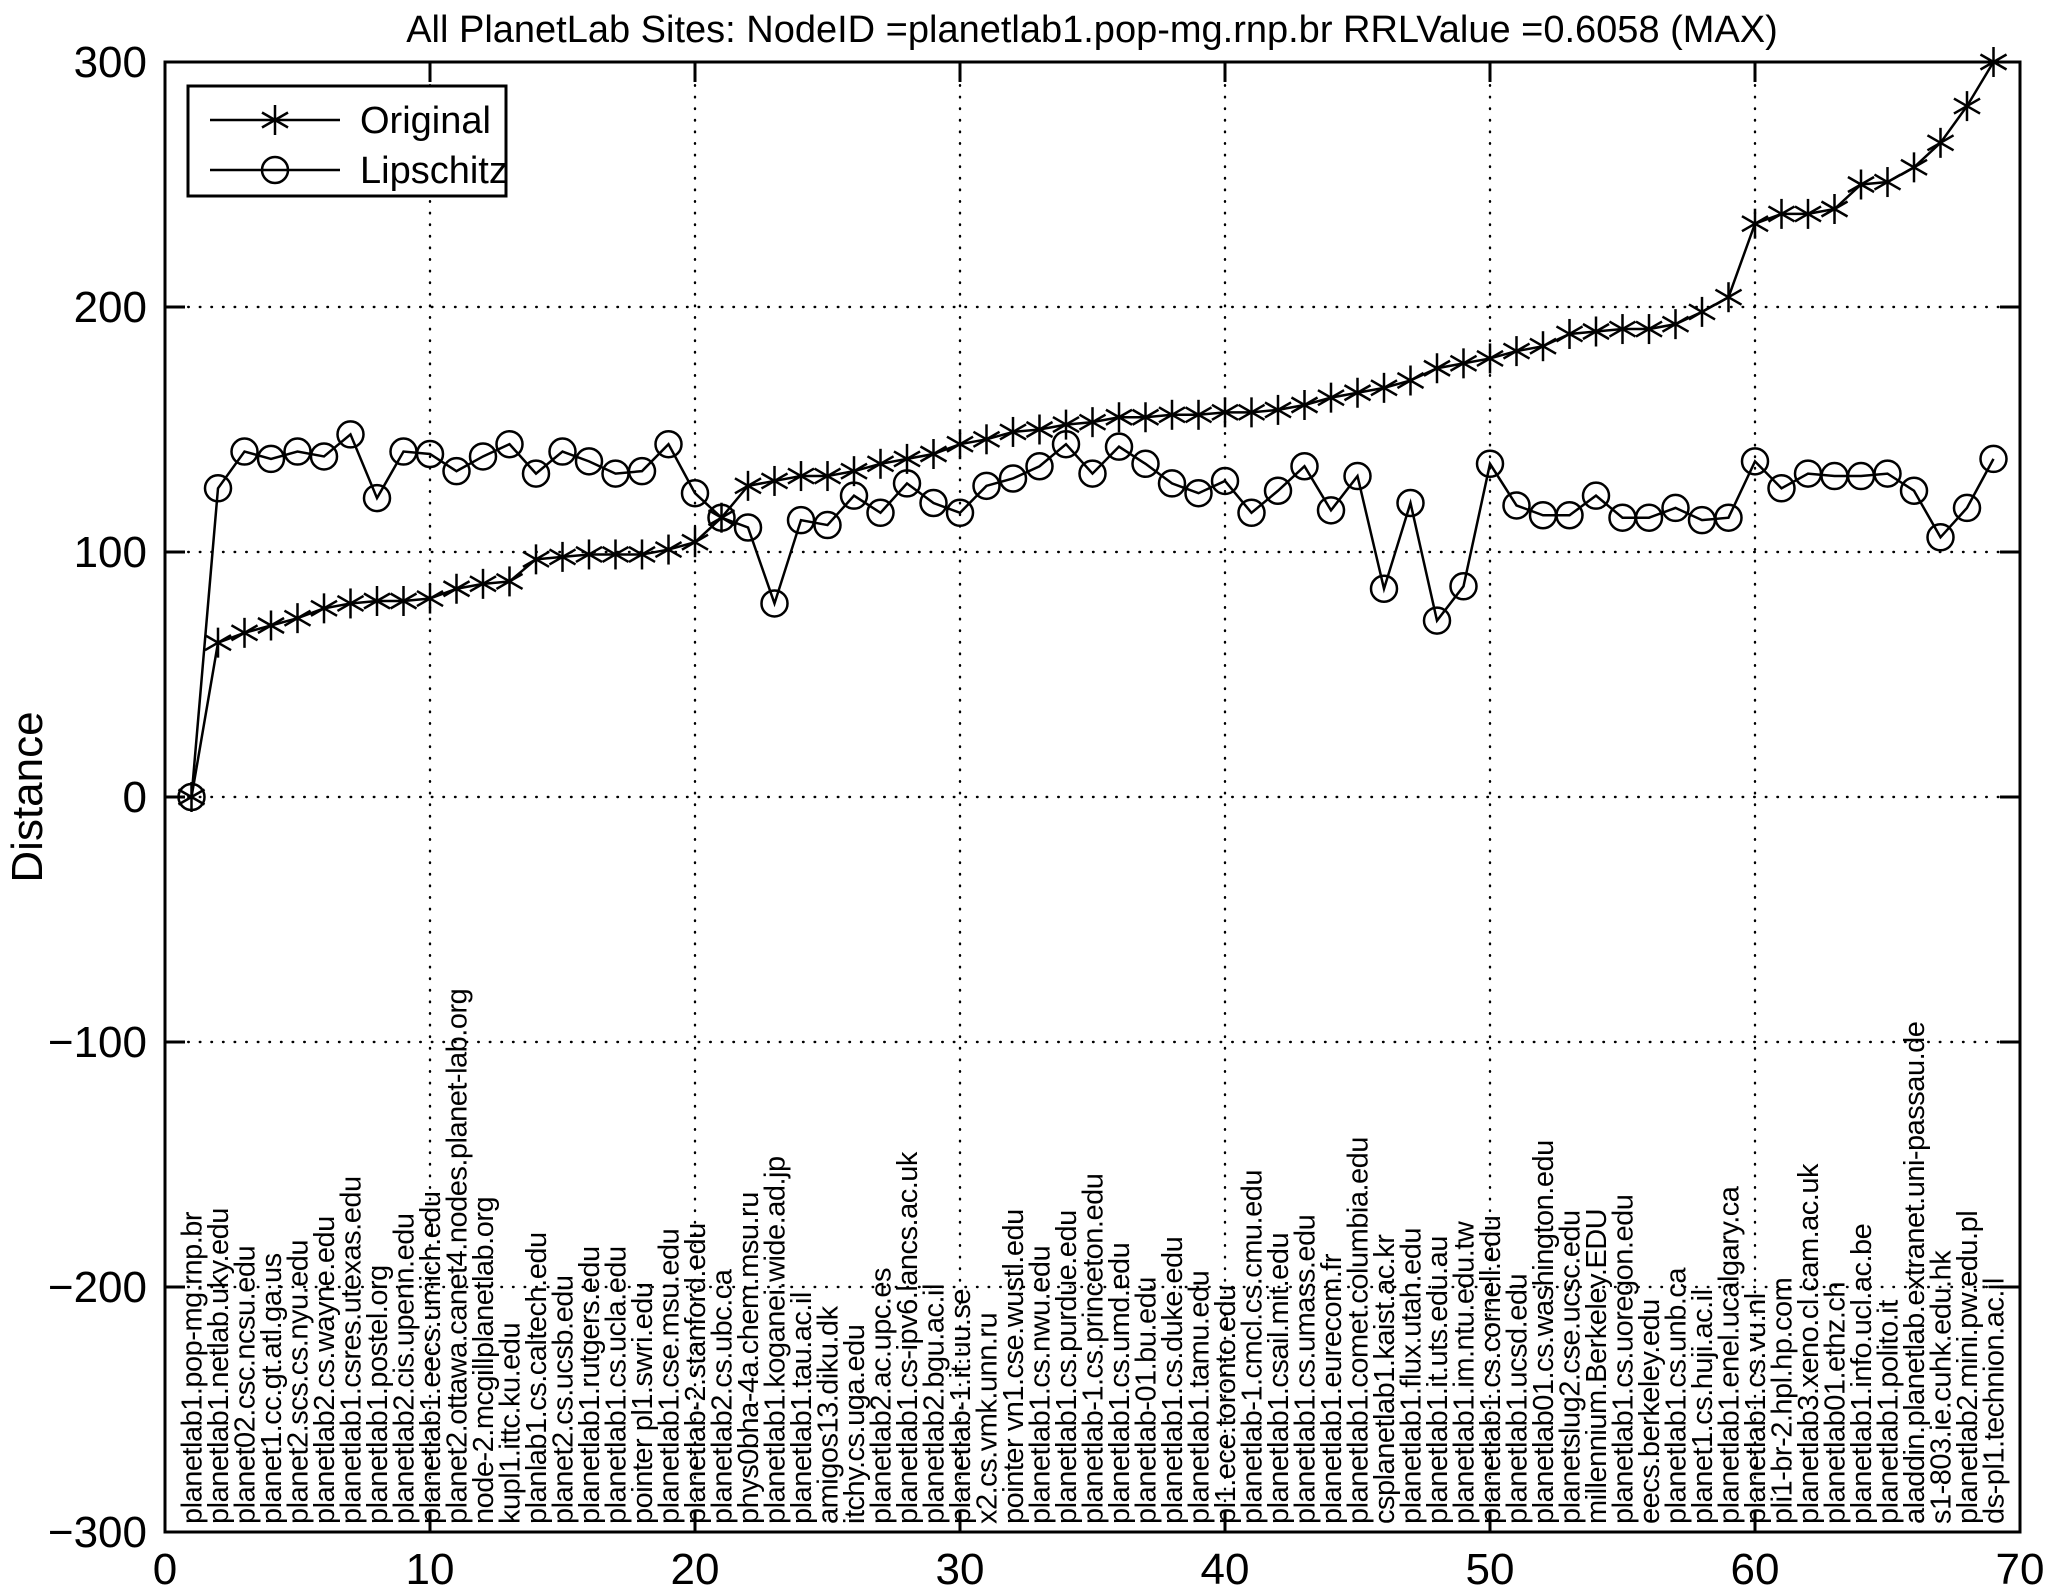 The image size is (2054, 1592). I want to click on site-label: planetlab1.im.ntu.edu.tw, so click(1465, 1372).